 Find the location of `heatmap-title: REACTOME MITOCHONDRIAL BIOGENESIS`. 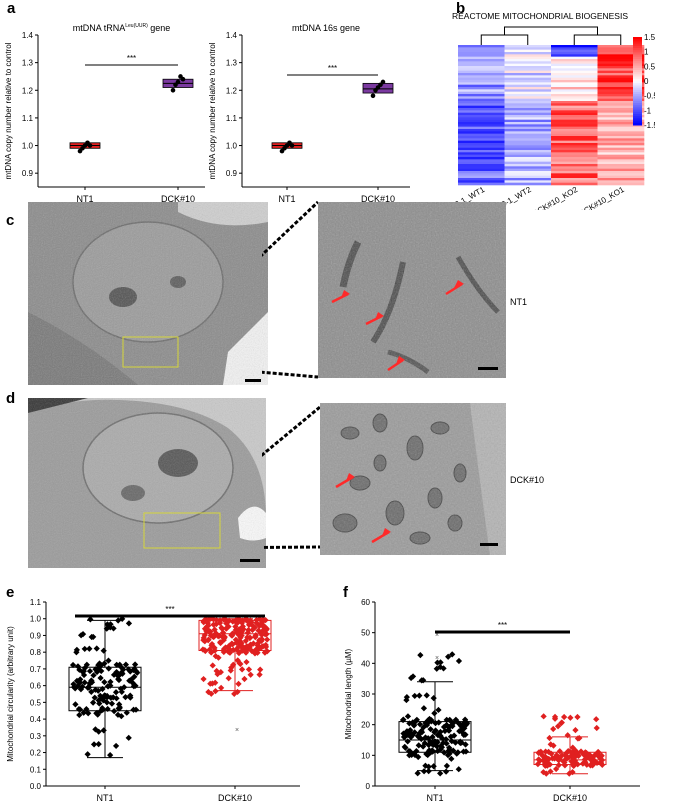

heatmap-title: REACTOME MITOCHONDRIAL BIOGENESIS is located at coordinates (540, 16).